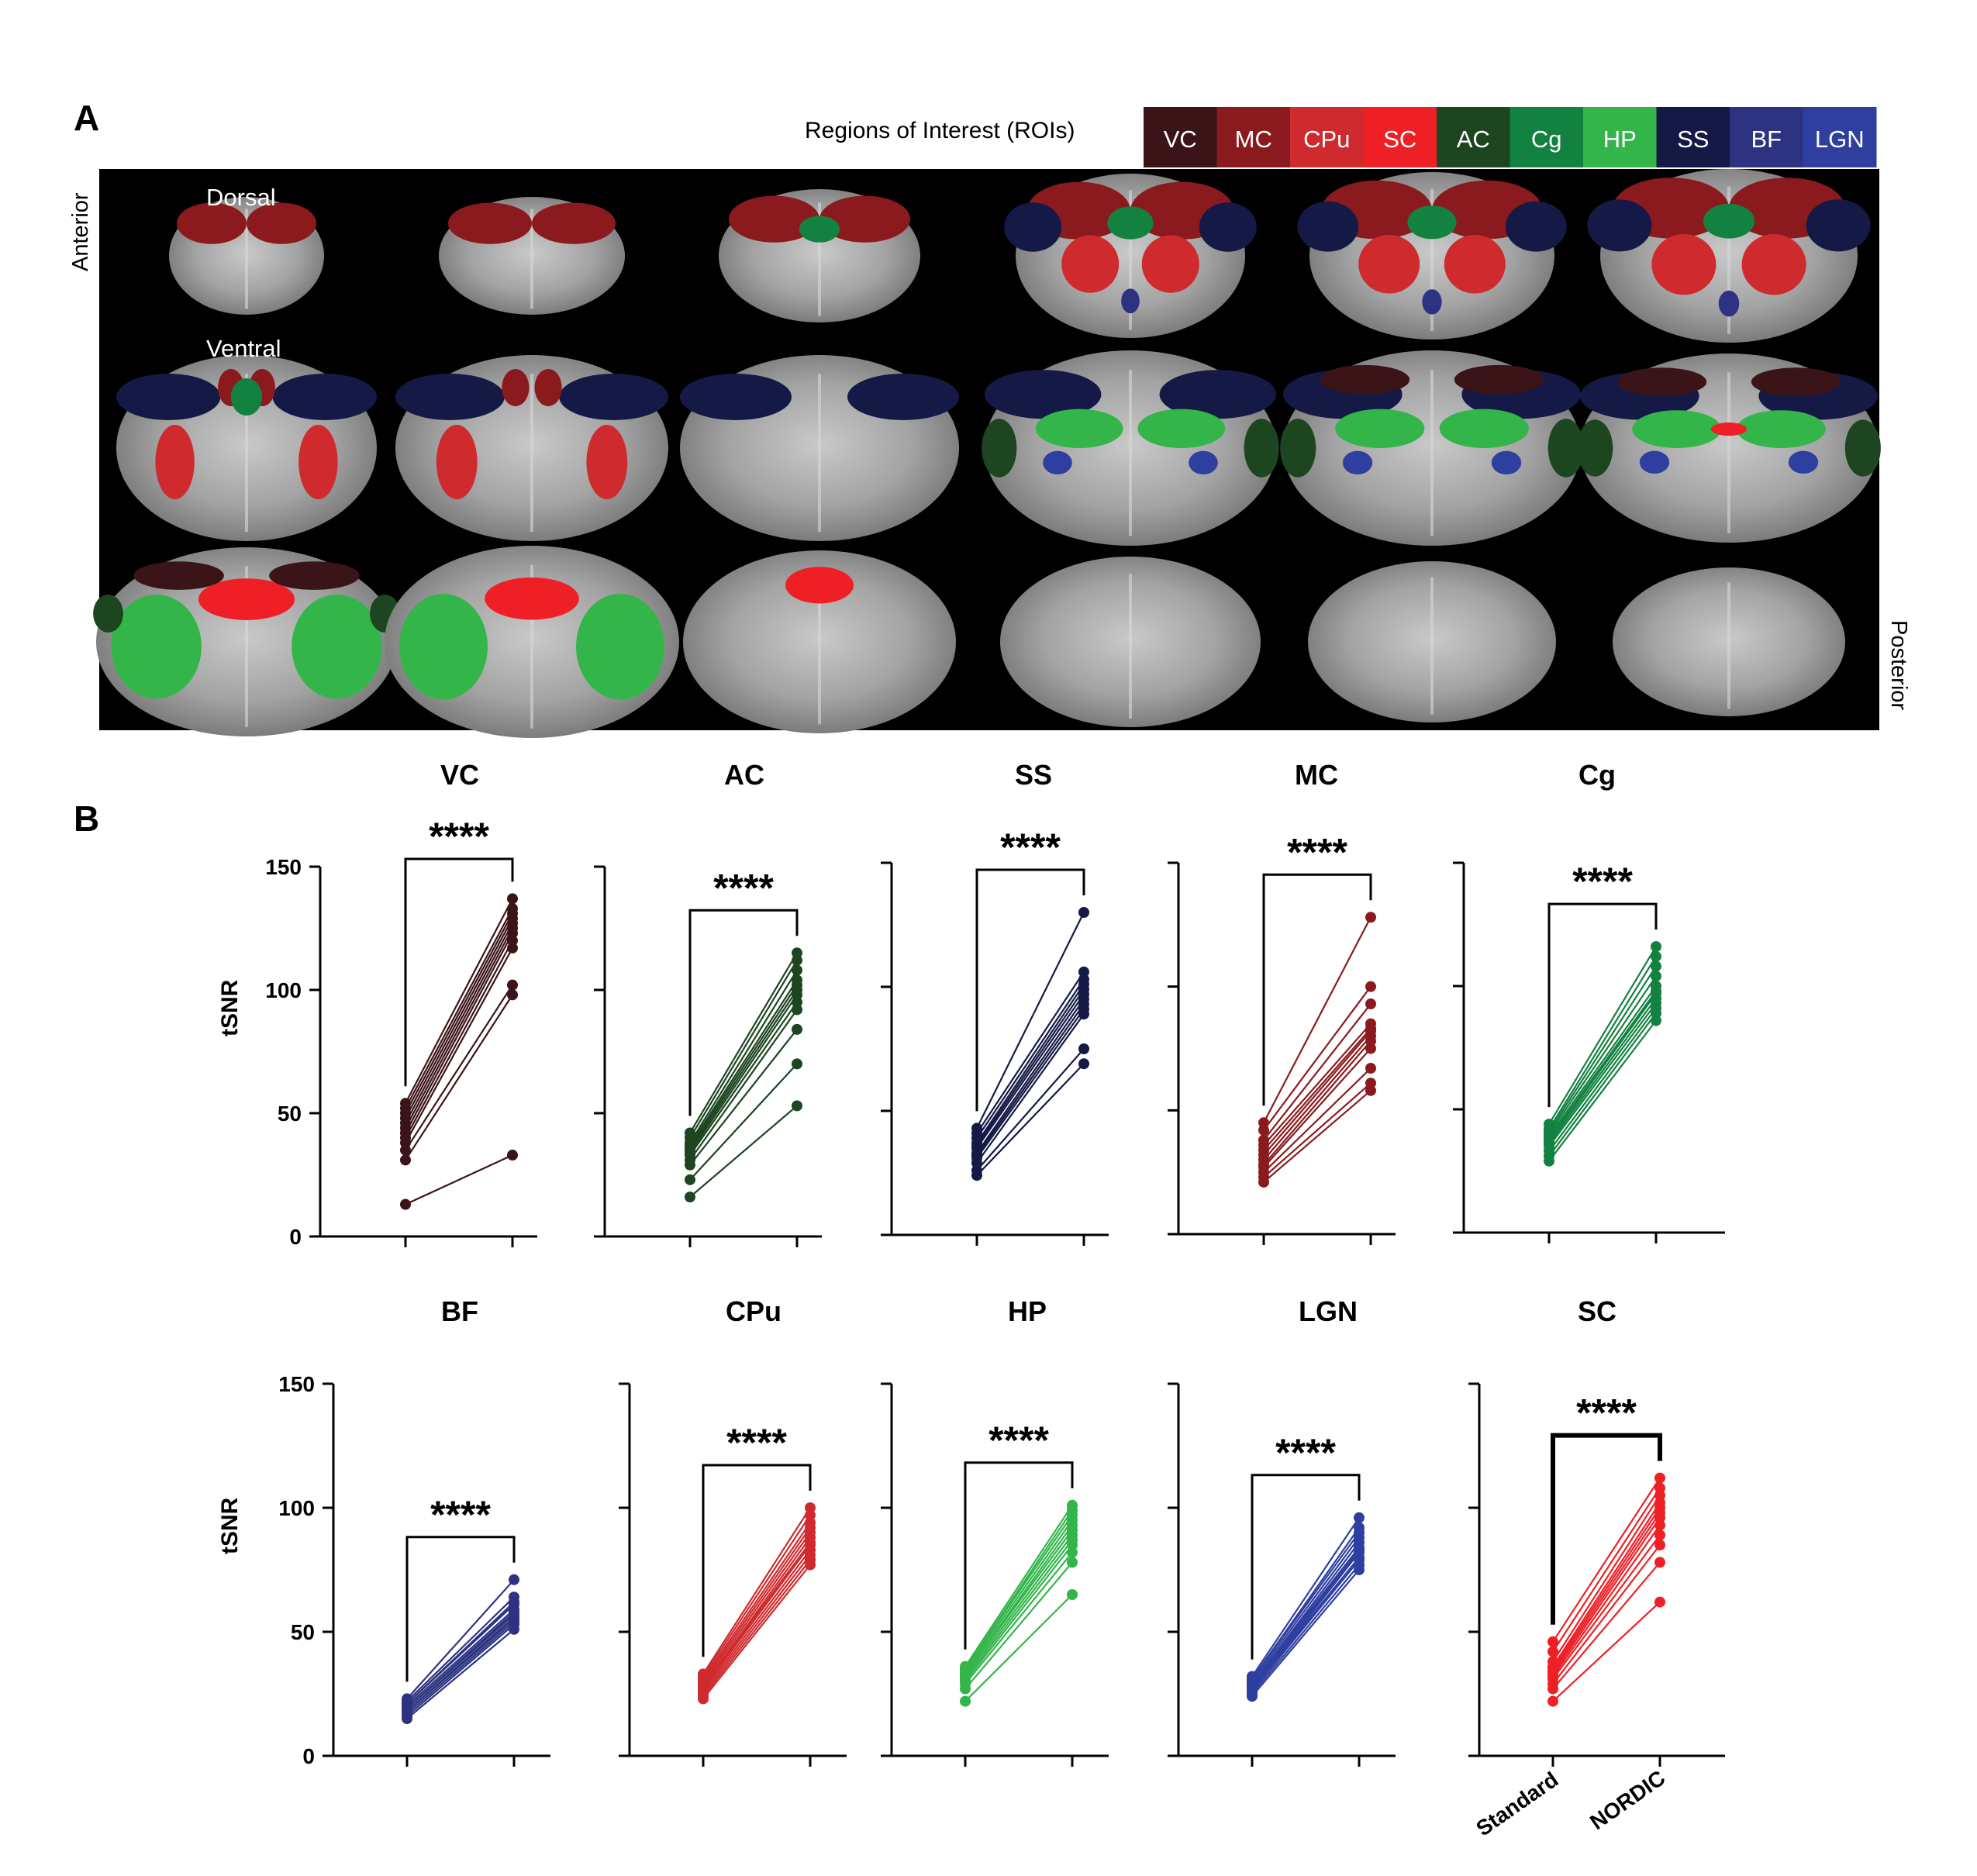  I want to click on slice-5-ss-left, so click(1328, 226).